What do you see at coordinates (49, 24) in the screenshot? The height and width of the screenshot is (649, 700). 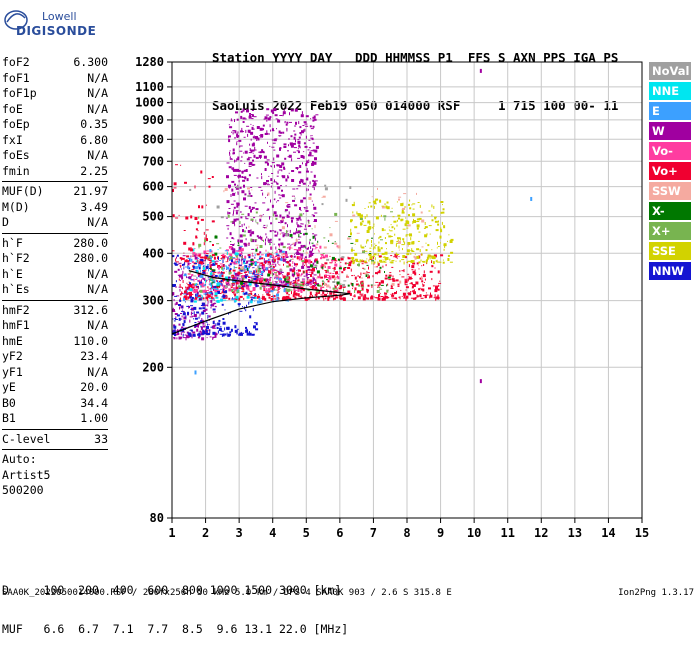 I see `digisonde-logo: Lowell DIGISONDE` at bounding box center [49, 24].